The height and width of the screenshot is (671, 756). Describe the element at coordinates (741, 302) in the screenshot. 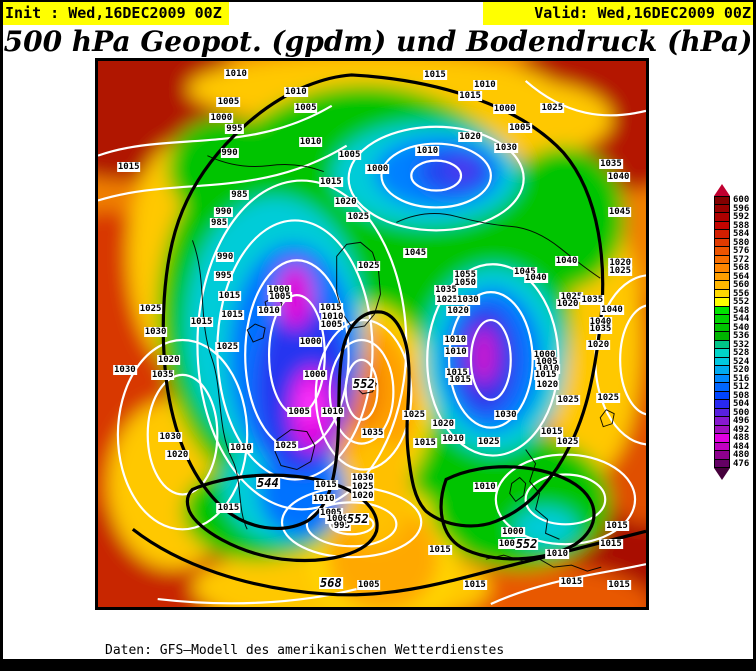

I see `colorbar-tick-label: 552` at that location.